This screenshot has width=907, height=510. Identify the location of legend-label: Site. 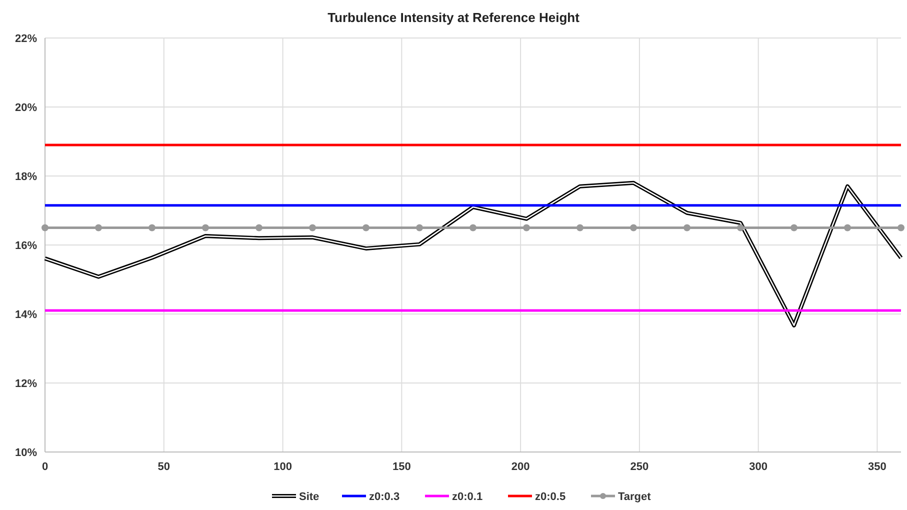
(309, 496).